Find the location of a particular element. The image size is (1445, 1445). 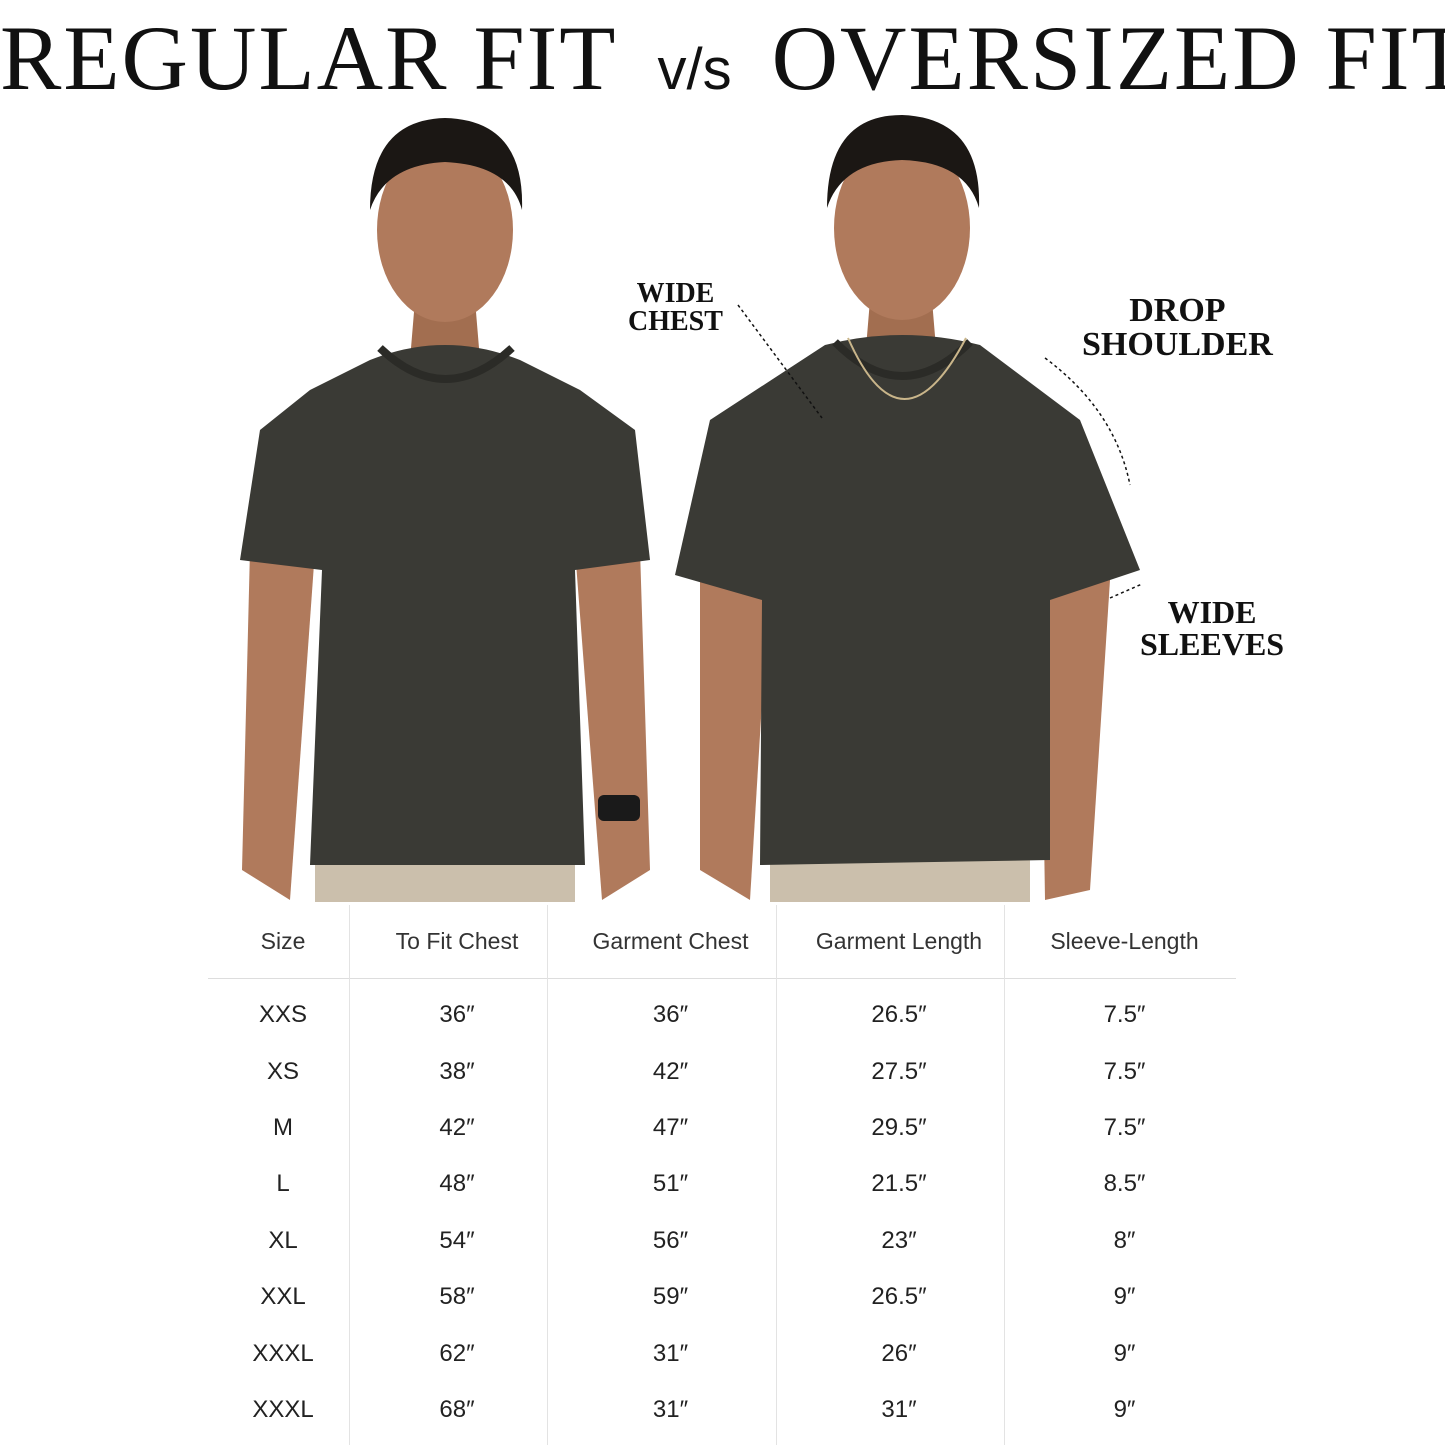

annotation-wide-chest: WIDE CHEST is located at coordinates (675, 307).